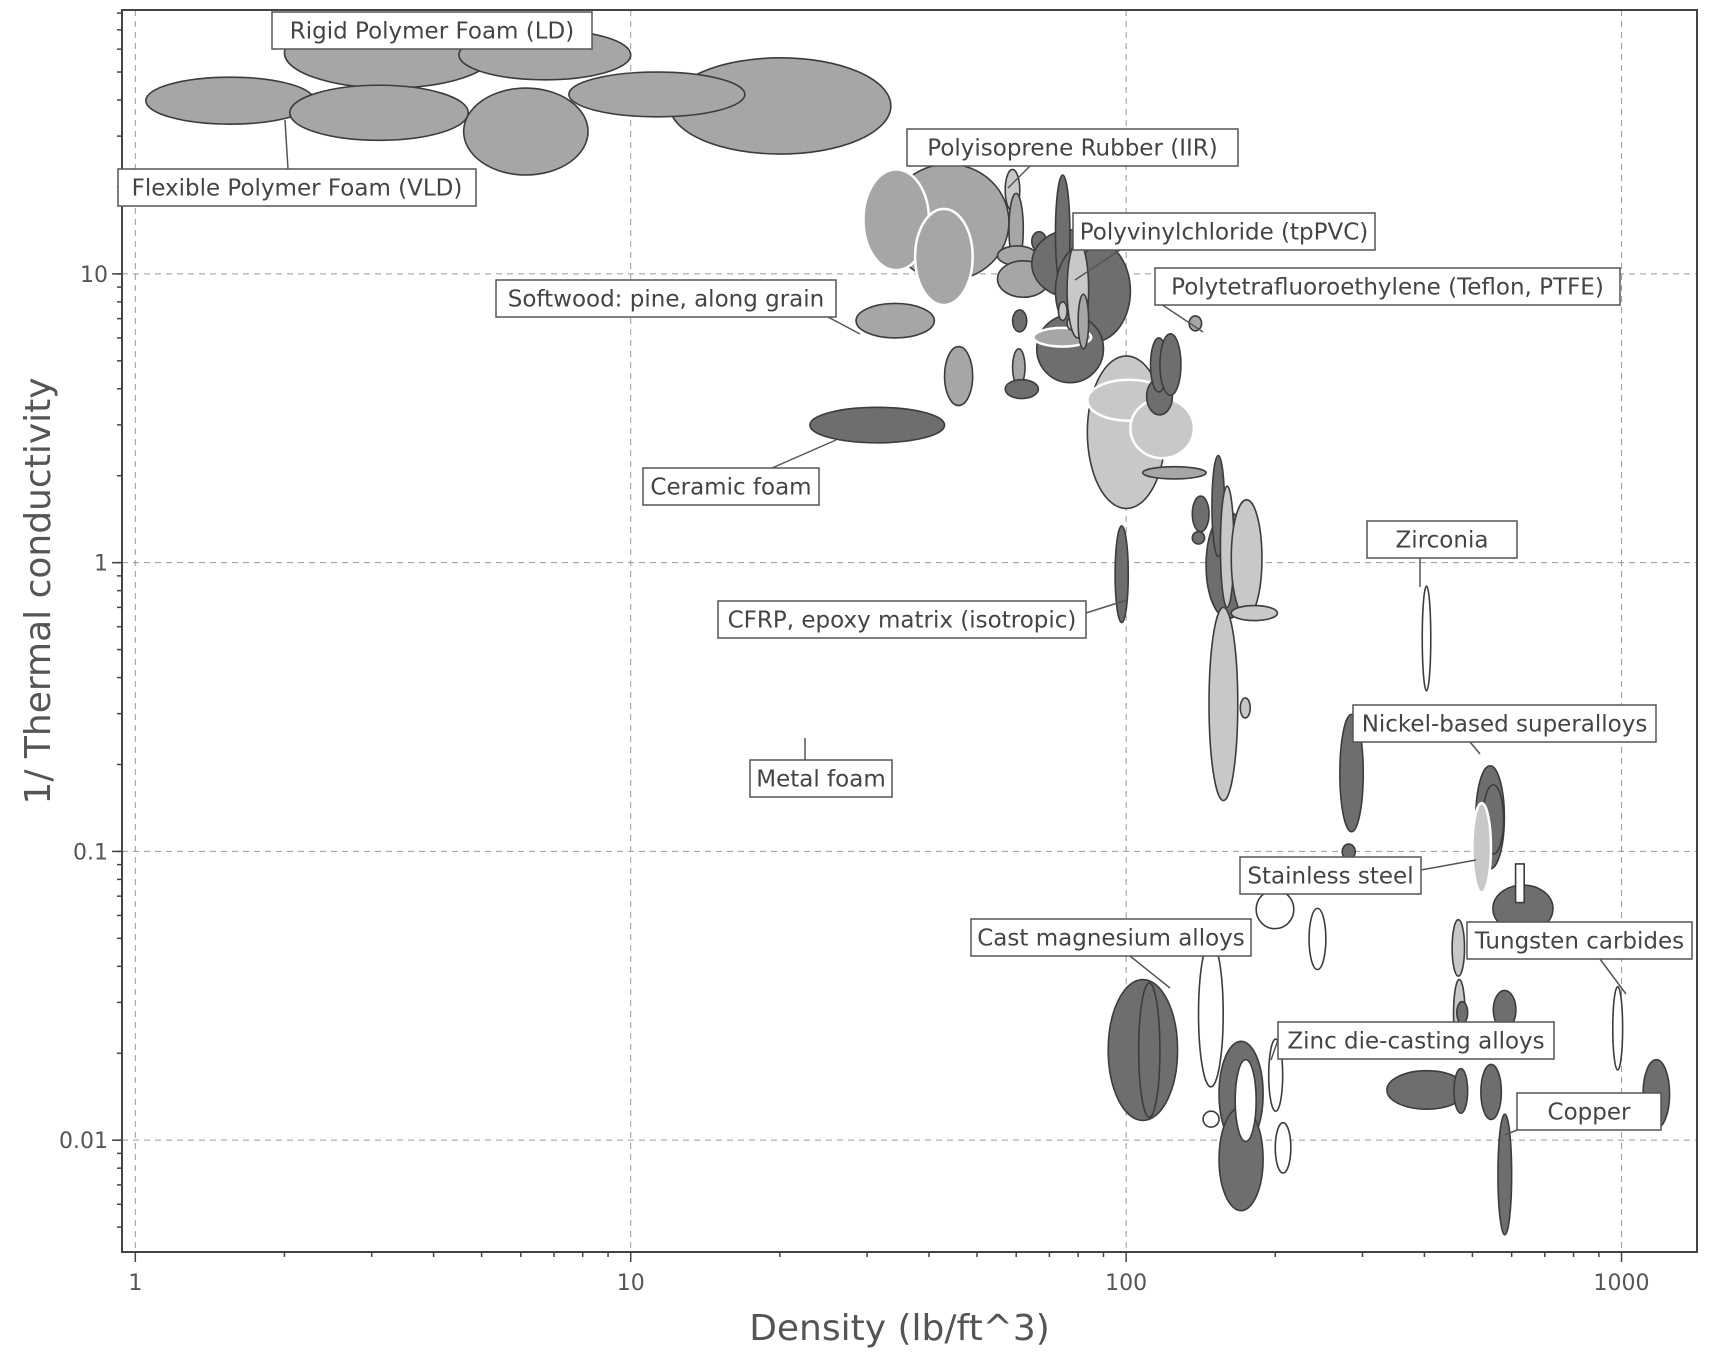  I want to click on y-tick-label: 0.1, so click(90, 852).